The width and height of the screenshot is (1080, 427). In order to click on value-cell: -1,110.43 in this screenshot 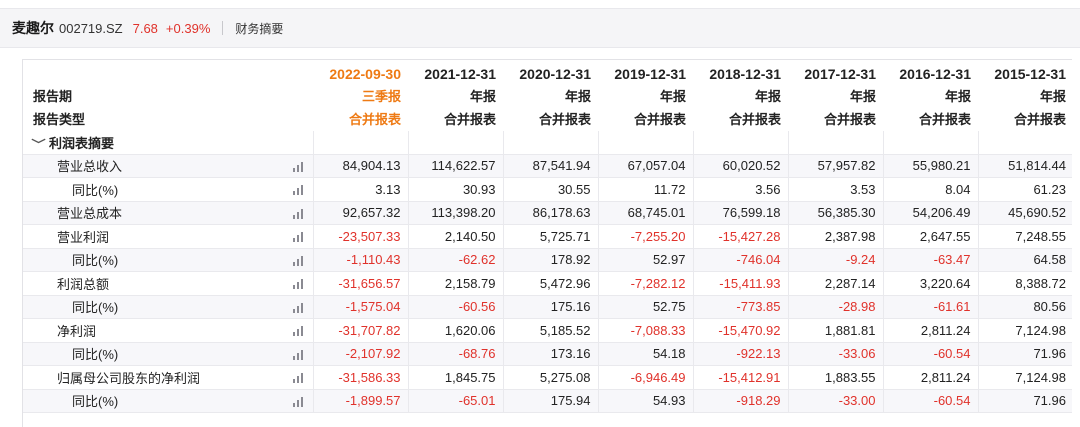, I will do `click(360, 260)`.